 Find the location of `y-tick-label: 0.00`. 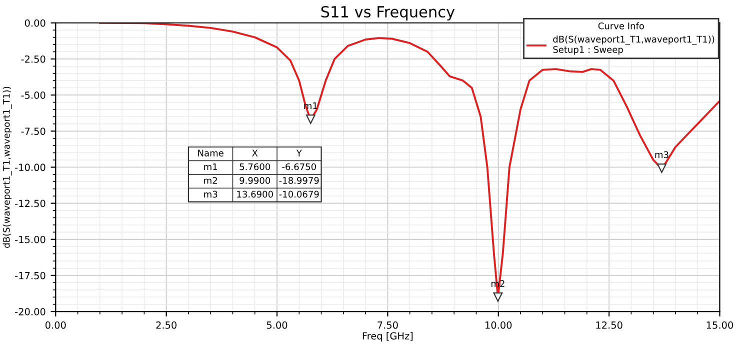

y-tick-label: 0.00 is located at coordinates (35, 23).